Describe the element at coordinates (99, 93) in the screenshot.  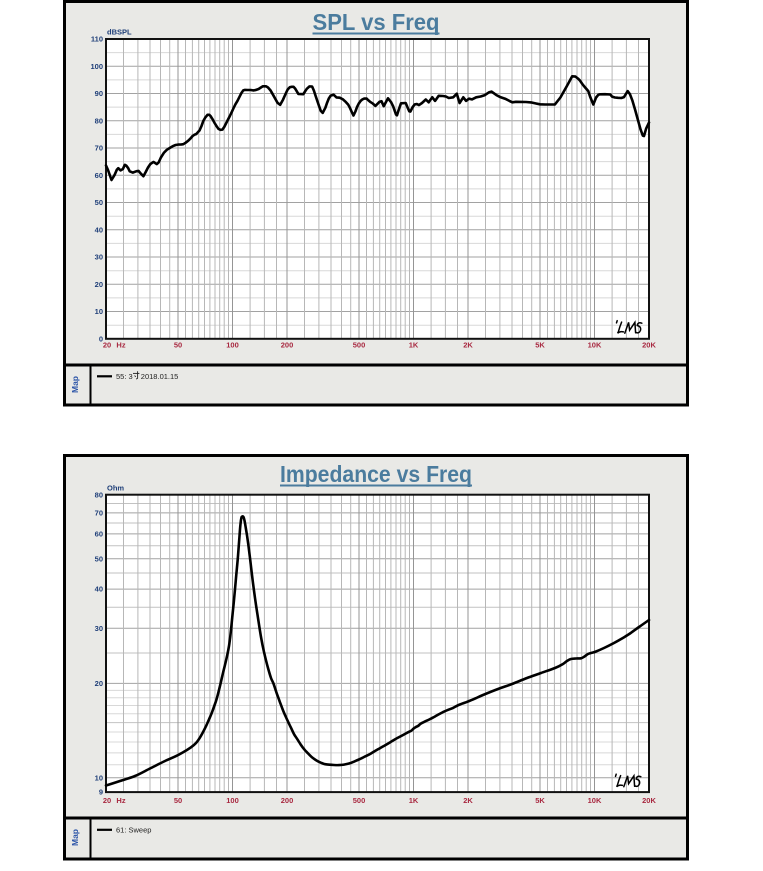
I see `svg-text: 90` at that location.